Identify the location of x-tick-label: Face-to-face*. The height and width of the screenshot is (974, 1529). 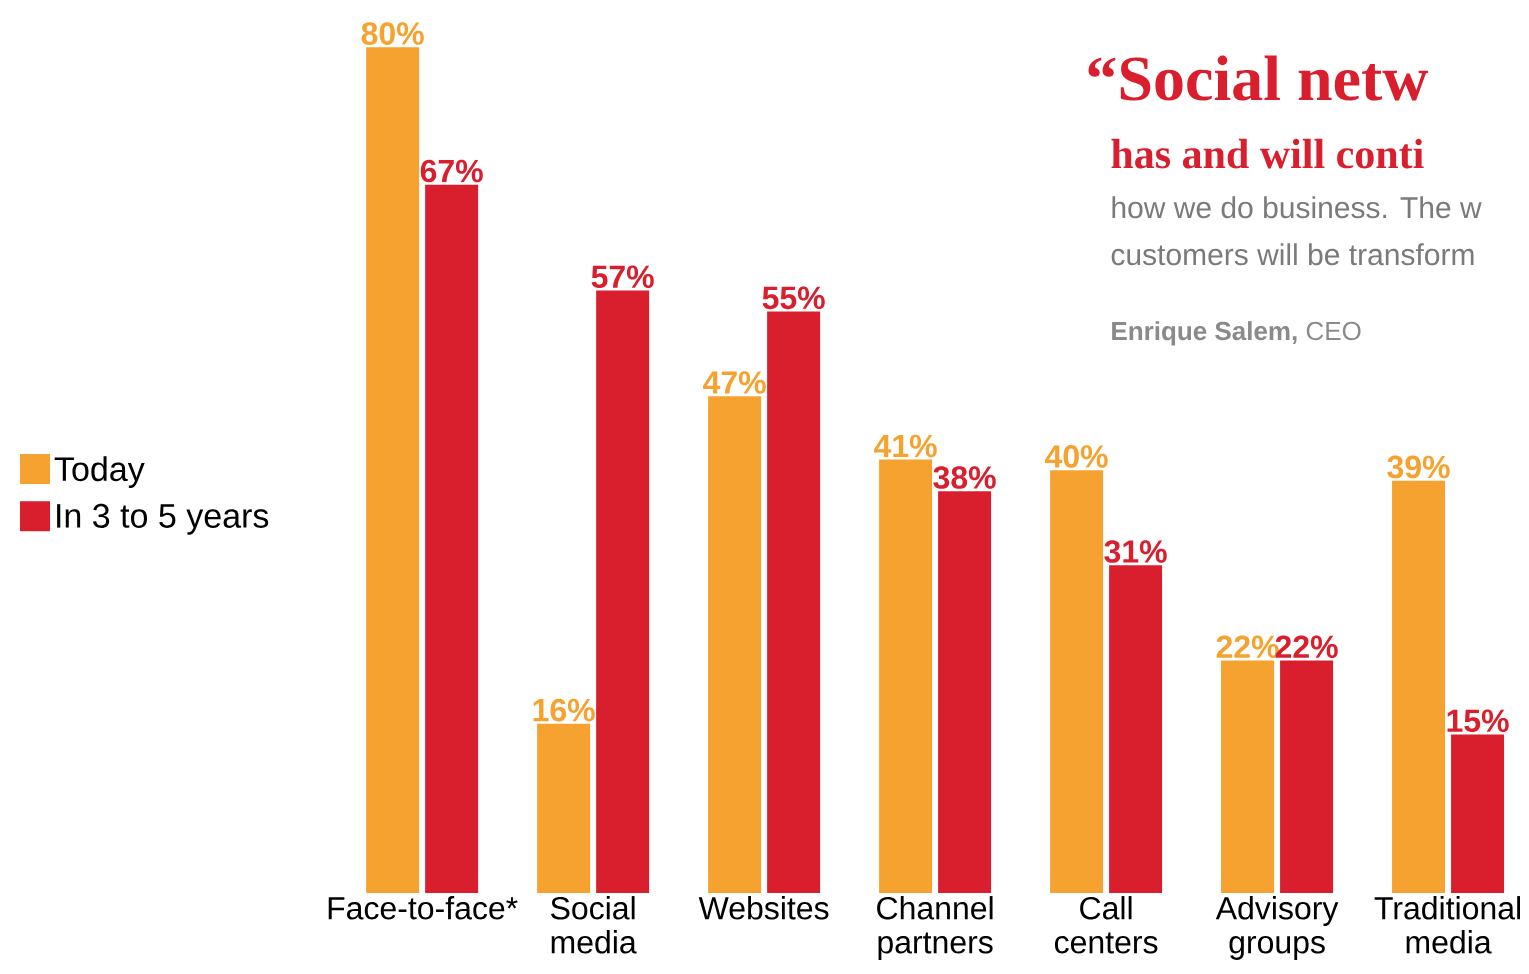
(423, 908).